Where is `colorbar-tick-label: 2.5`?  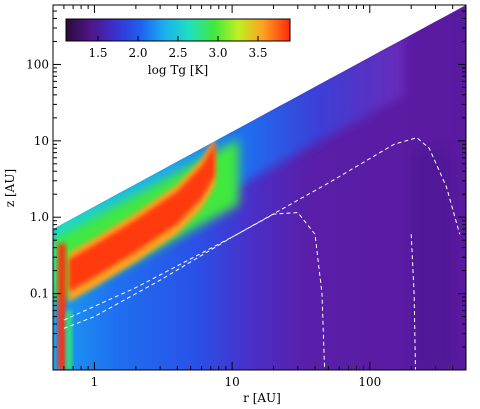
colorbar-tick-label: 2.5 is located at coordinates (177, 53).